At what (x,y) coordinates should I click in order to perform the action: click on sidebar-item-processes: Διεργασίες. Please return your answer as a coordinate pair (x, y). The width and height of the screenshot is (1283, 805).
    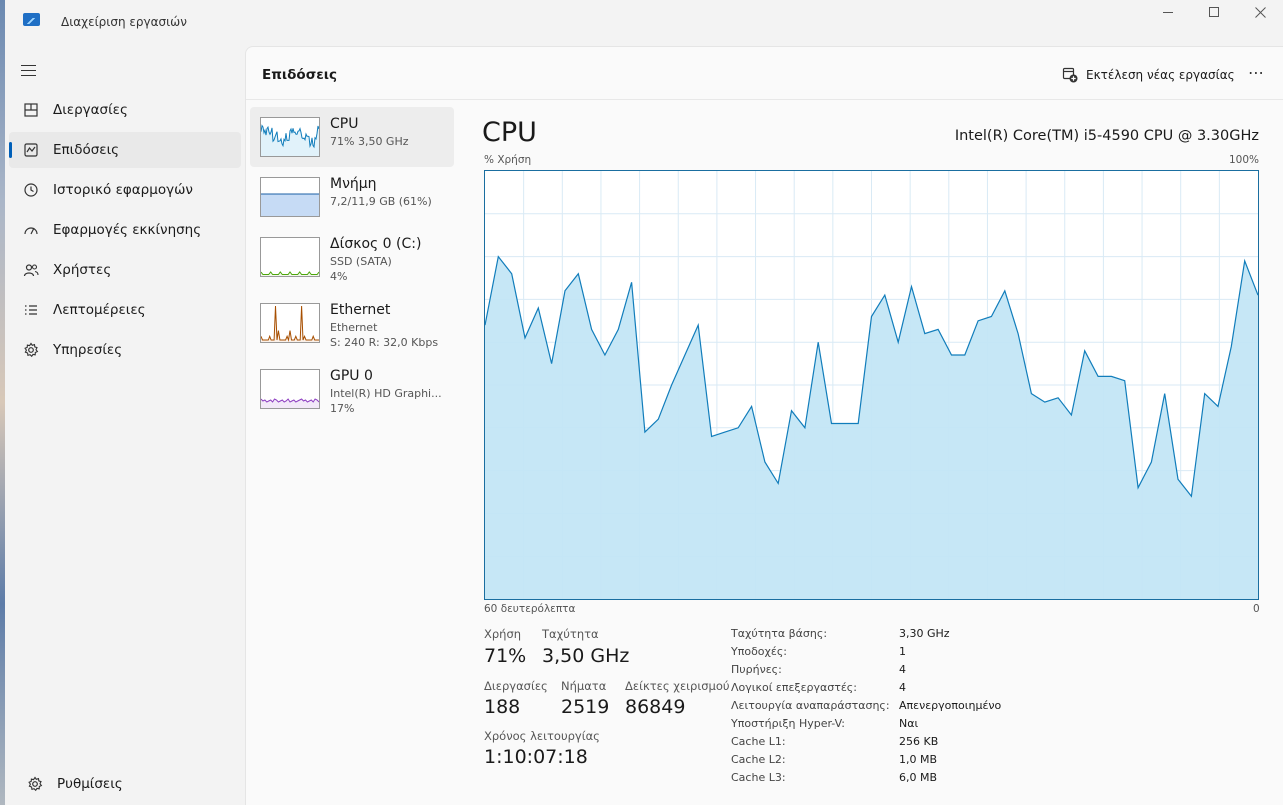
    Looking at the image, I should click on (125, 110).